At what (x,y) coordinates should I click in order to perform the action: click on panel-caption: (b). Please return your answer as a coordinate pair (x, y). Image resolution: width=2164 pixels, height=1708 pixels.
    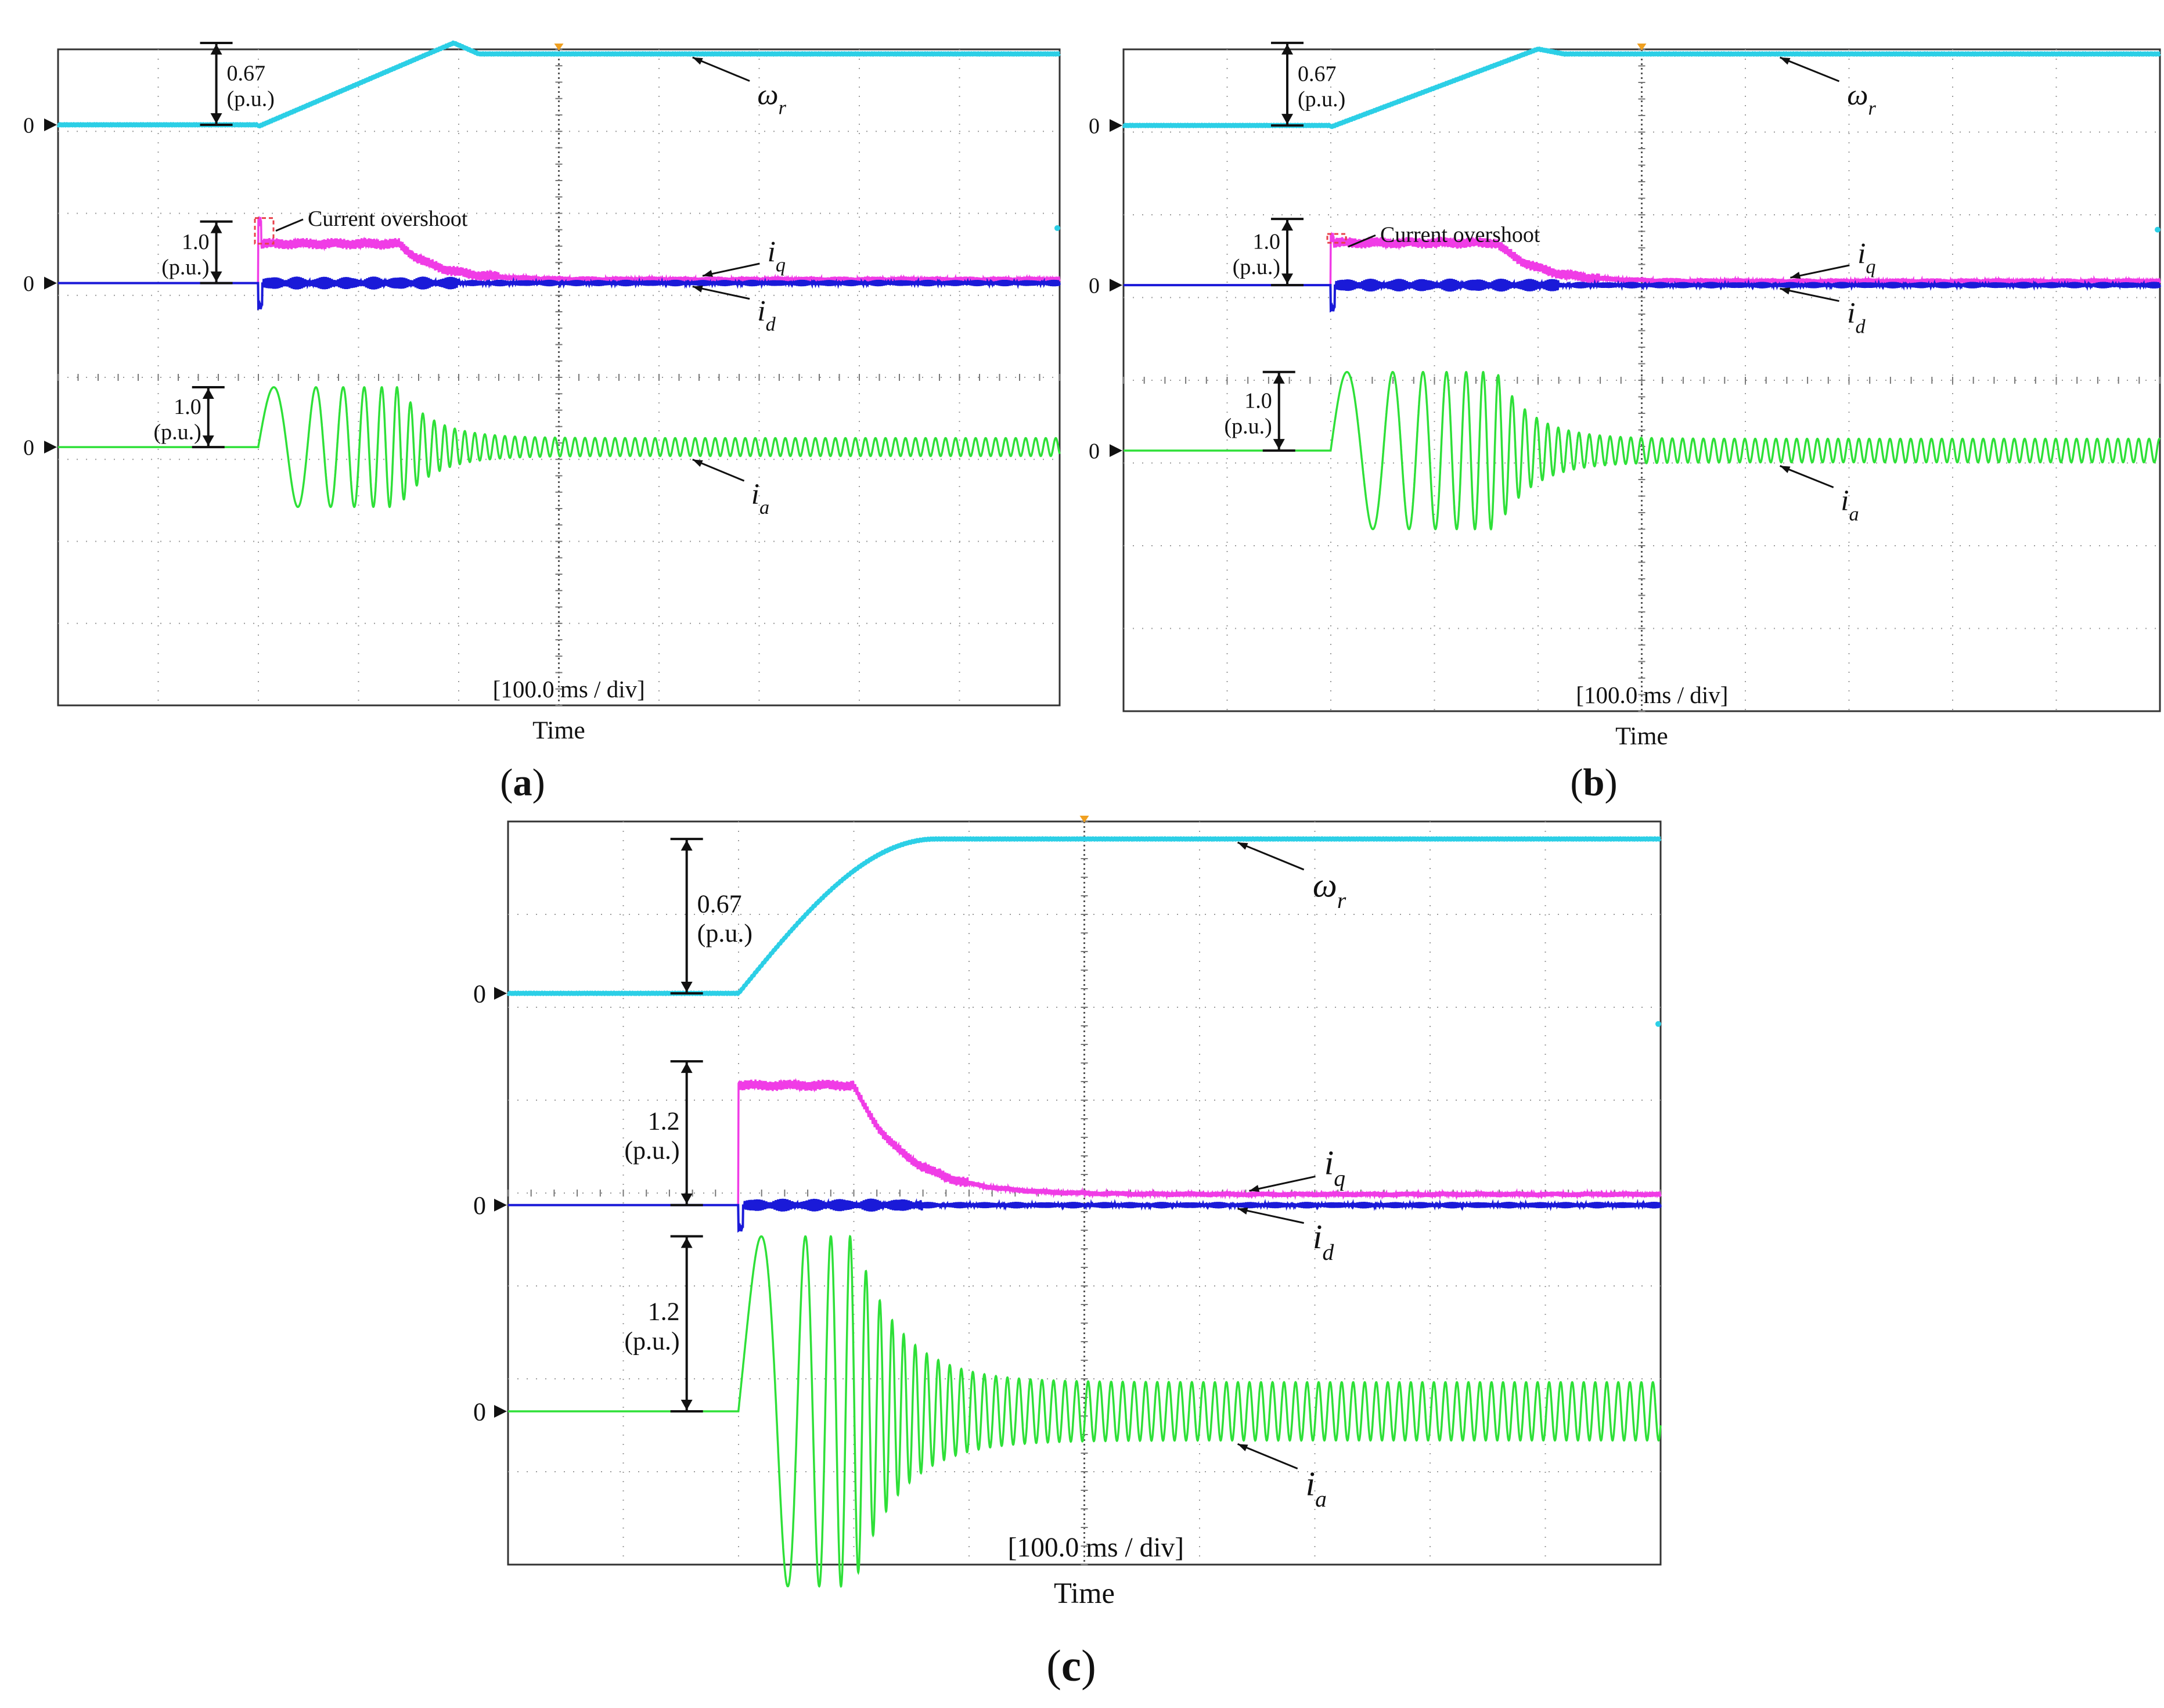
    Looking at the image, I should click on (1593, 783).